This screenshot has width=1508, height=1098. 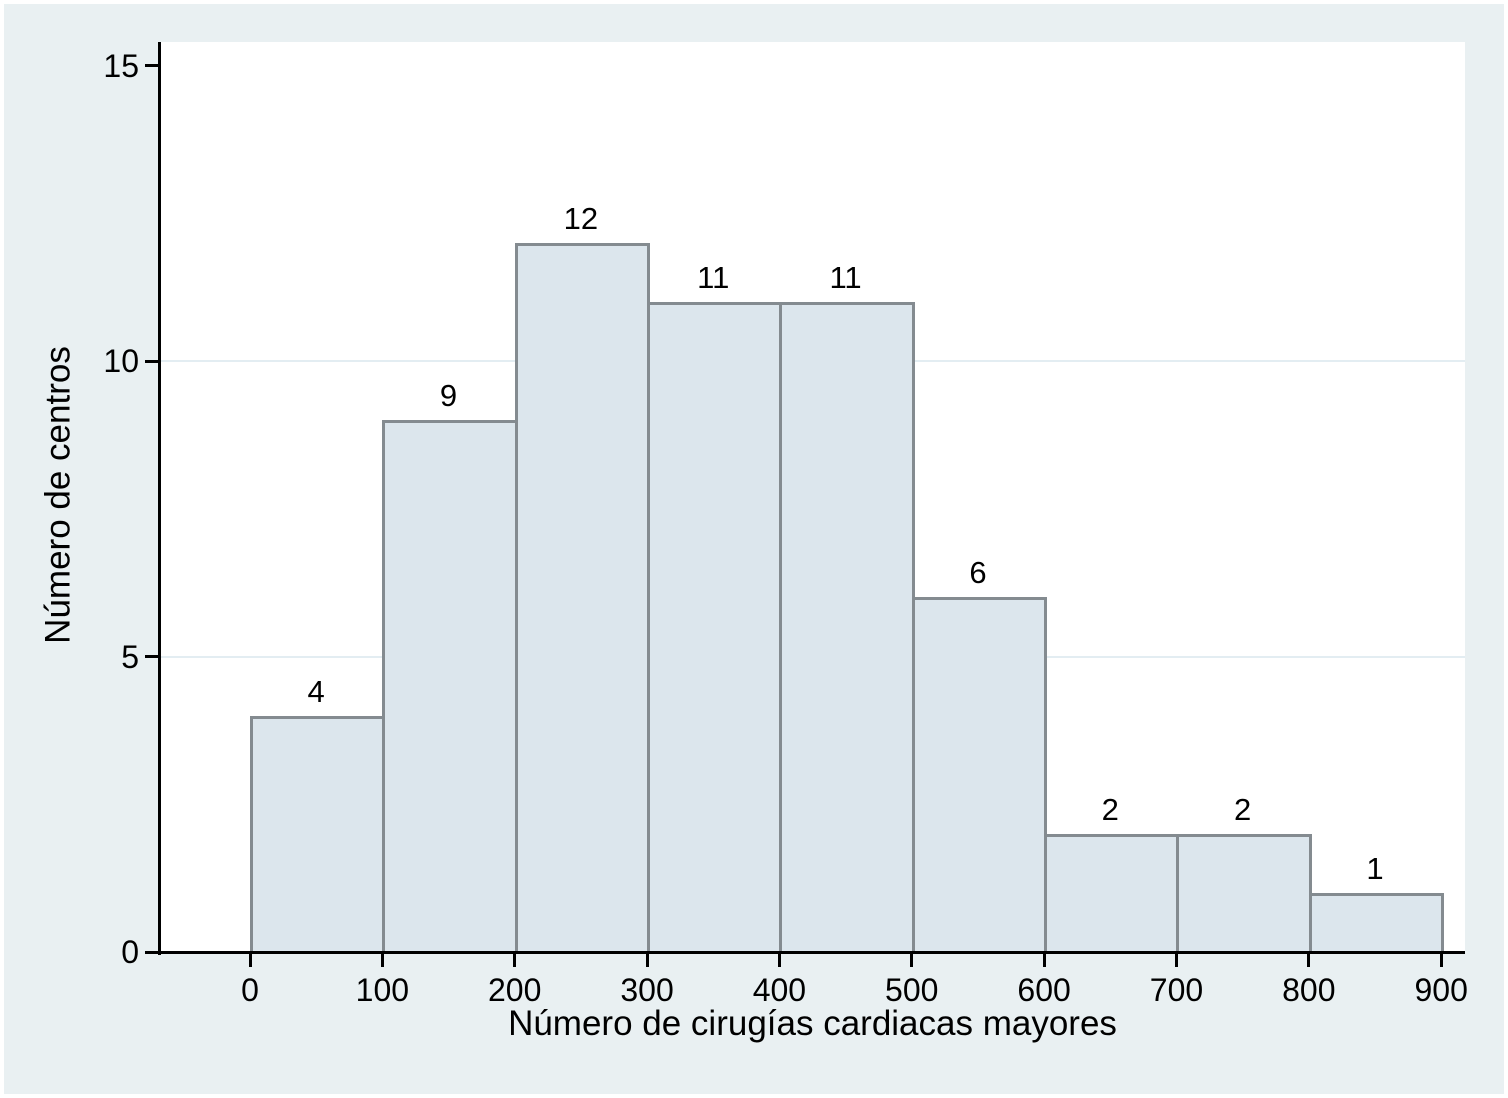 I want to click on x-tick-label: 500, so click(x=912, y=990).